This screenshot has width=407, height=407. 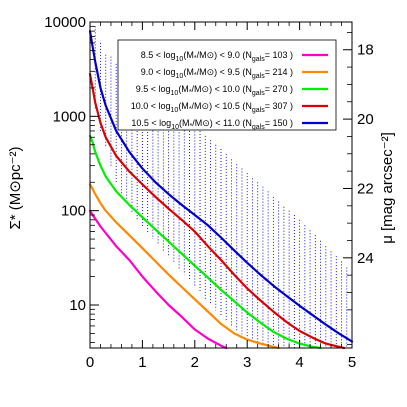 I want to click on y-tick-label-10000: 10000, so click(x=65, y=22).